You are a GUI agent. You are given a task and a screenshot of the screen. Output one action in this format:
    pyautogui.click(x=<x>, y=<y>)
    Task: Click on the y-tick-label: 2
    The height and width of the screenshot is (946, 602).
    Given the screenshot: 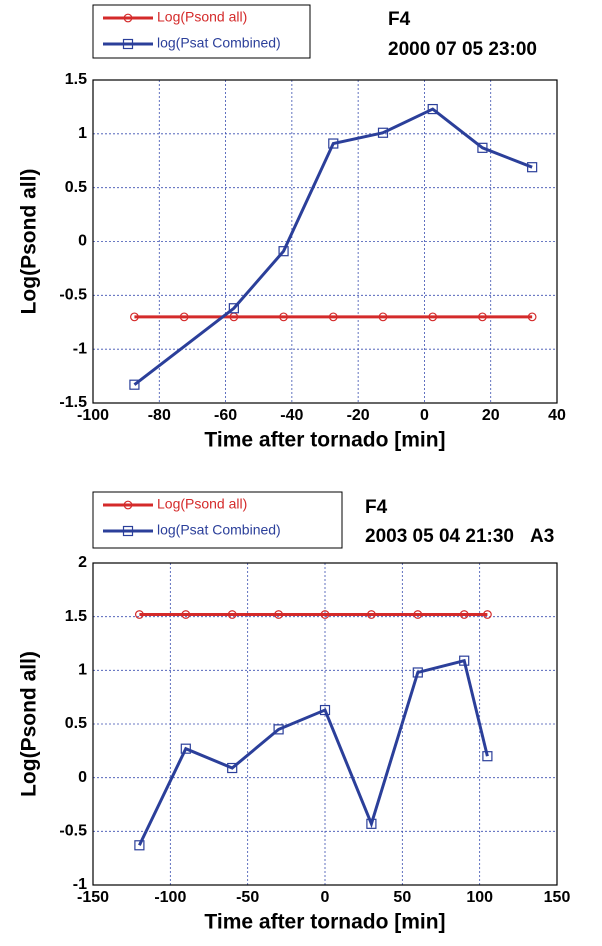 What is the action you would take?
    pyautogui.click(x=82, y=562)
    